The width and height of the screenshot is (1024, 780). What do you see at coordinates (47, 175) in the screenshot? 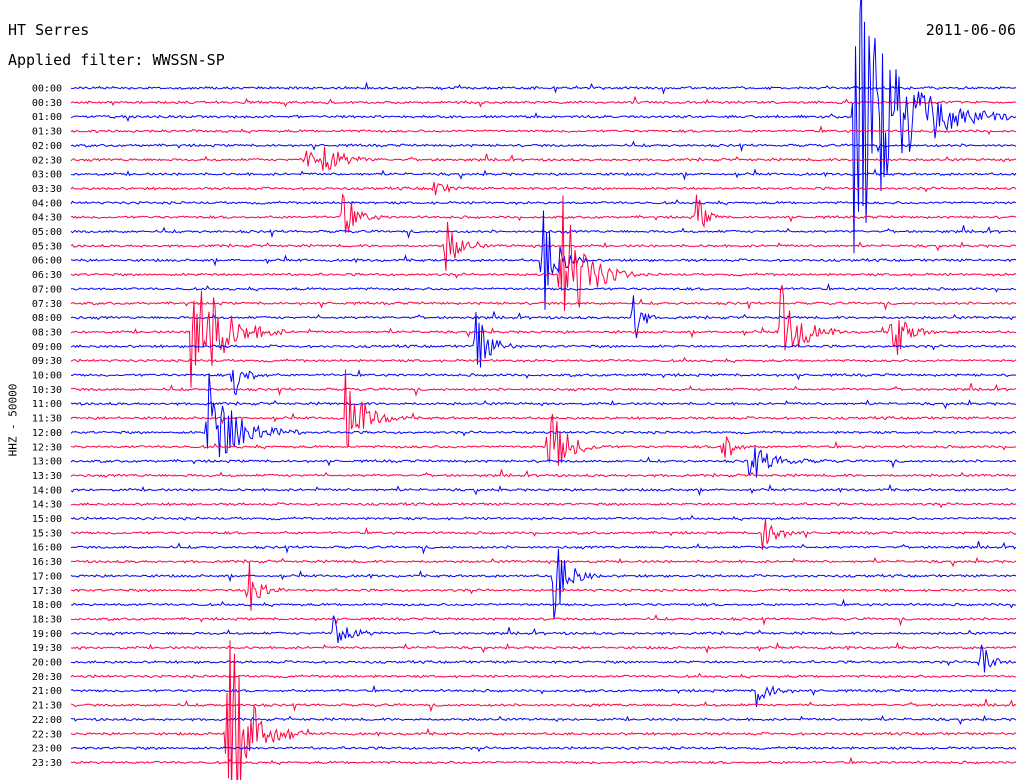
I see `time-tick-label: 03:00` at bounding box center [47, 175].